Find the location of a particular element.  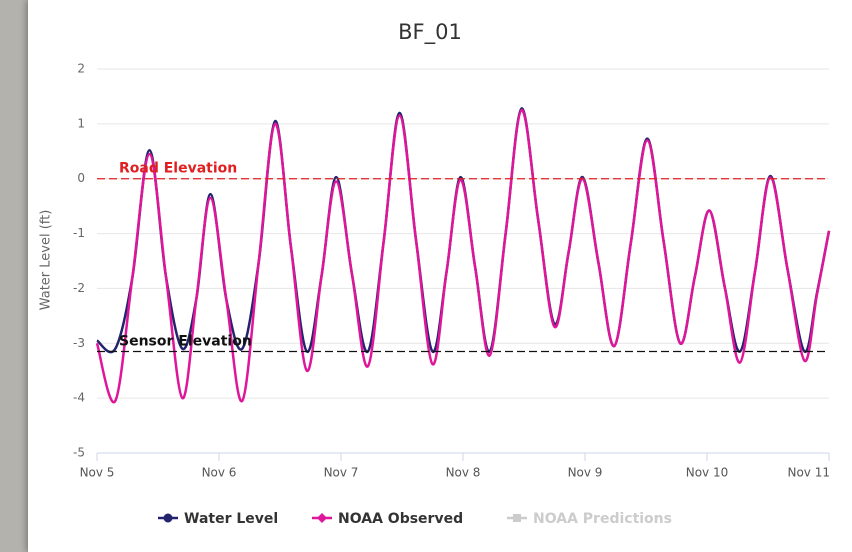

x-tick-label: Nov 5 is located at coordinates (97, 473).